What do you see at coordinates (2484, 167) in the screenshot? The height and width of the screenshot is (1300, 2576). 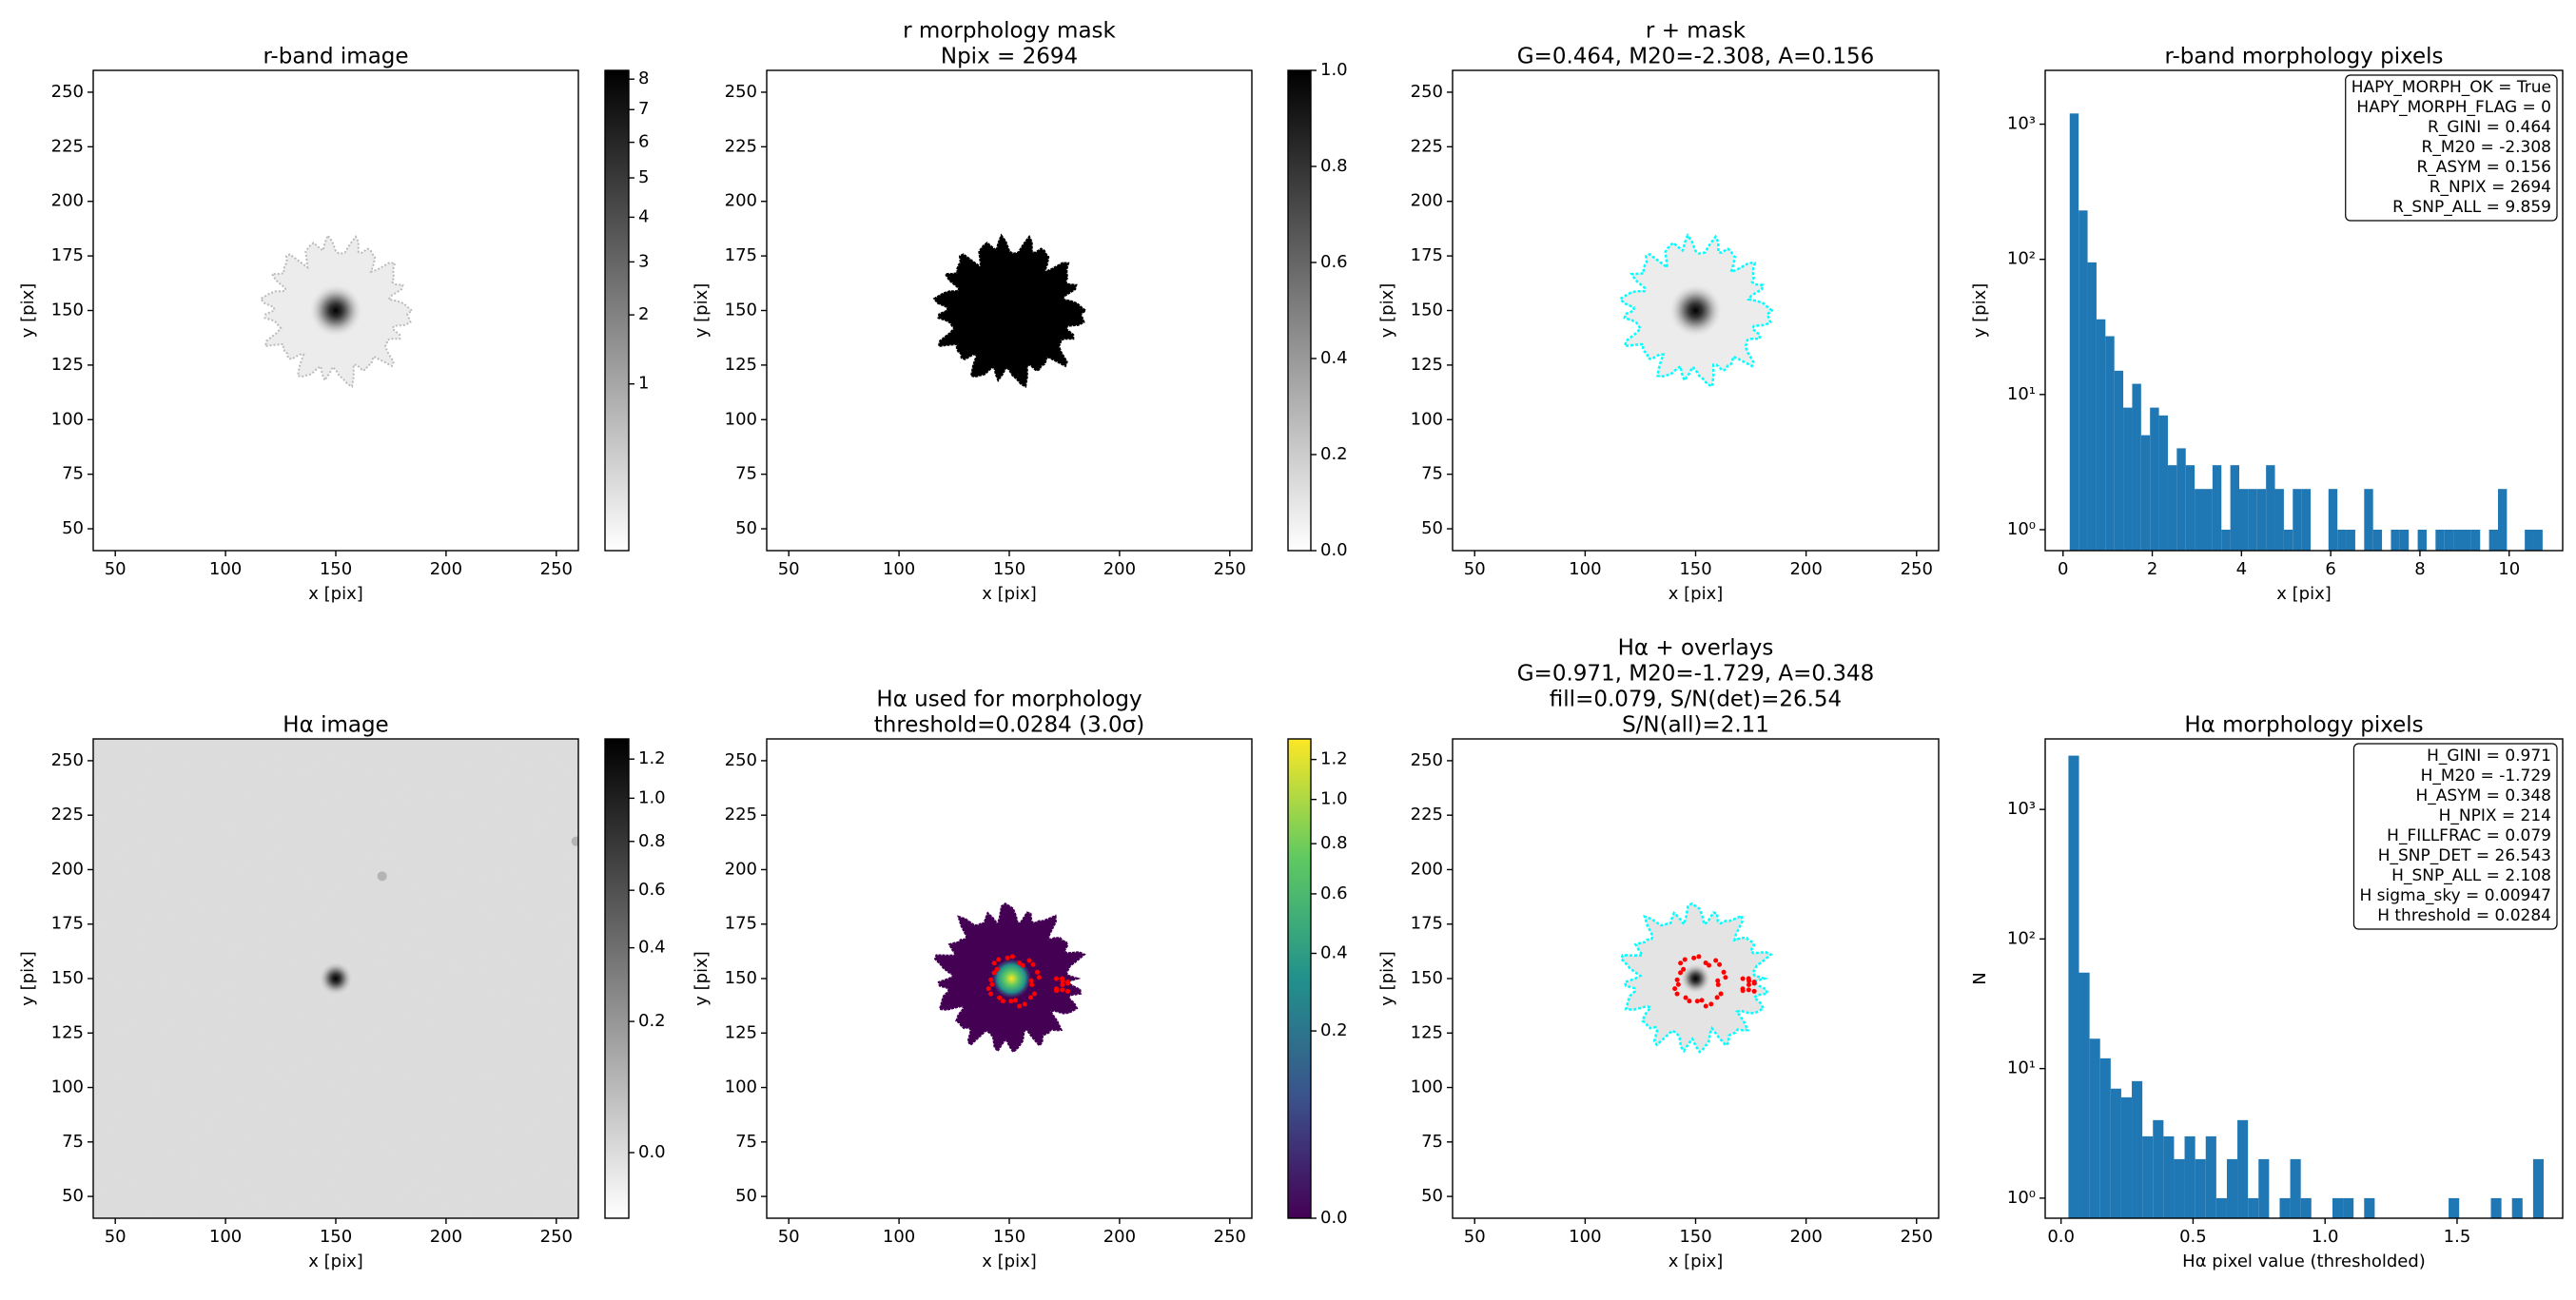 I see `annotation-line: R_ASYM = 0.156` at bounding box center [2484, 167].